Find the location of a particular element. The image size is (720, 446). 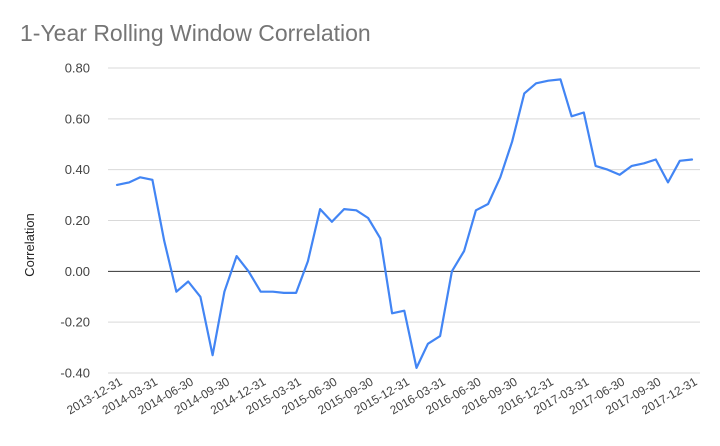

y-tick-label: 0.00 is located at coordinates (77, 271).